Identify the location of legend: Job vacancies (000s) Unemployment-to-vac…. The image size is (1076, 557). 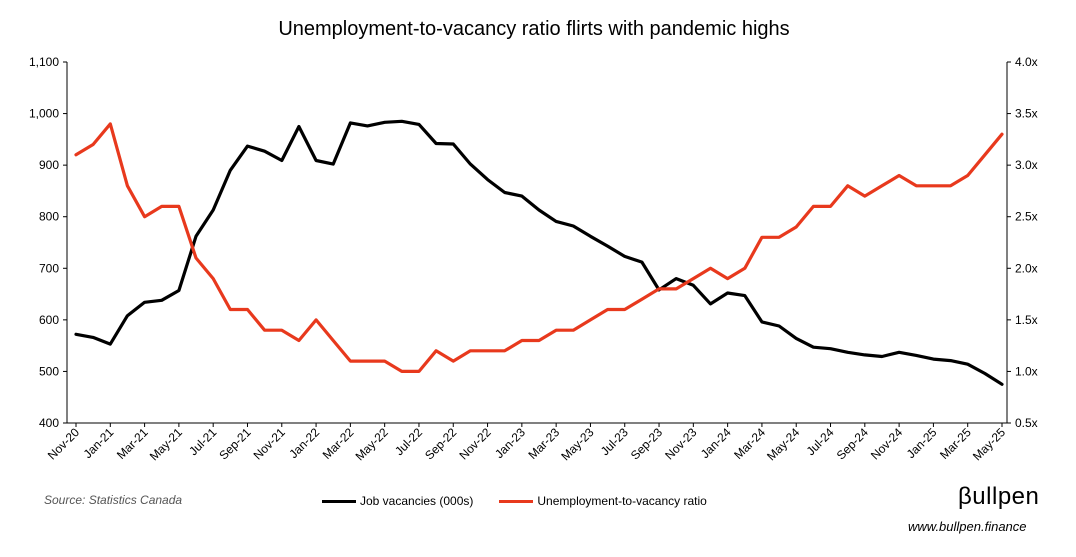
(527, 501).